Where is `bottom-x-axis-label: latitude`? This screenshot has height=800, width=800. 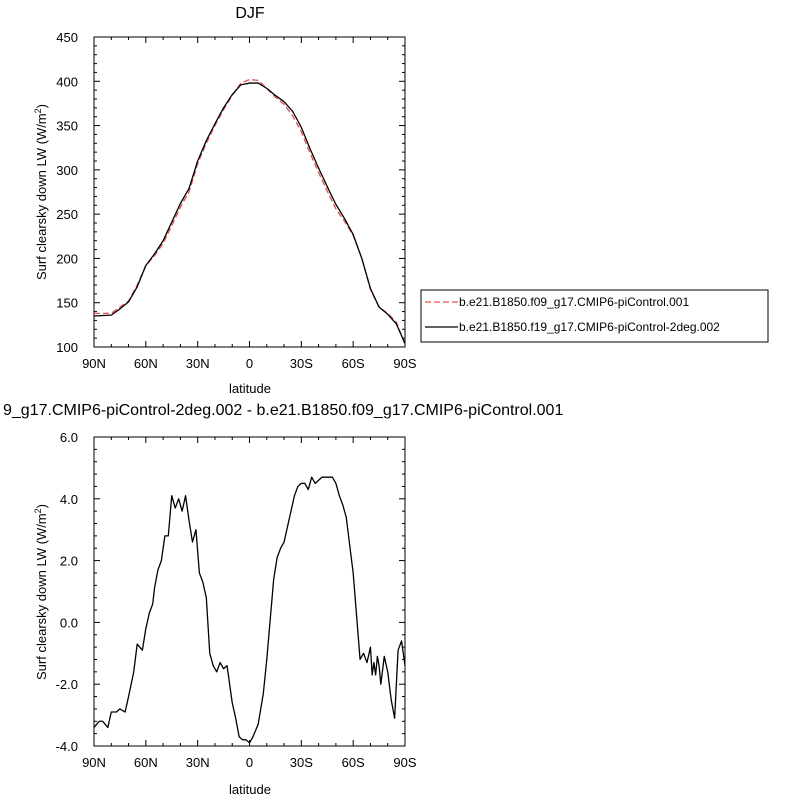
bottom-x-axis-label: latitude is located at coordinates (250, 789).